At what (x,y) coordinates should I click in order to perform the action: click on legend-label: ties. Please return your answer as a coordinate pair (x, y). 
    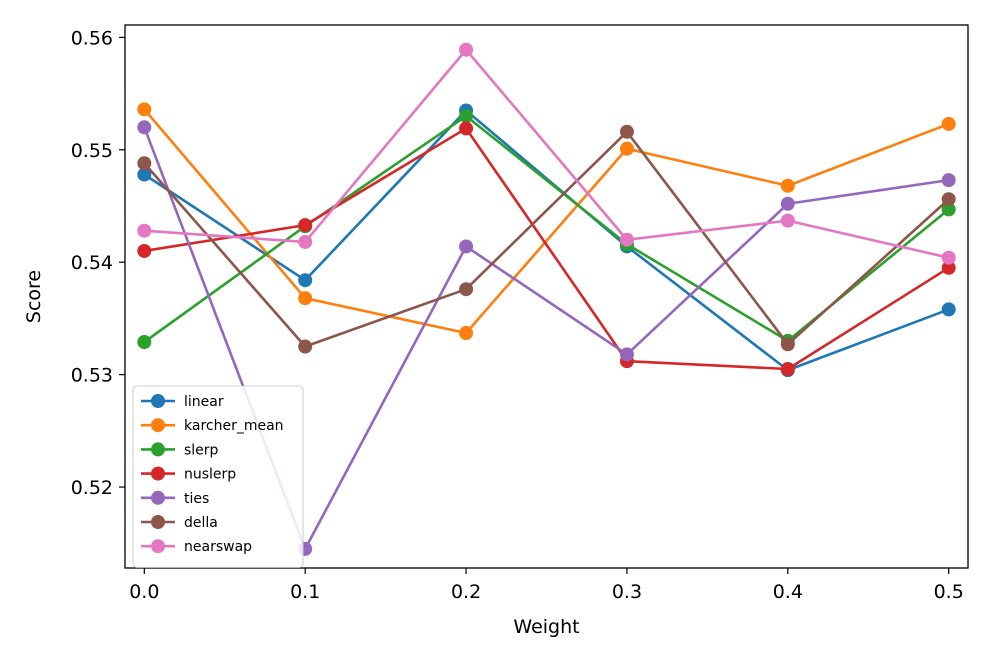
    Looking at the image, I should click on (196, 499).